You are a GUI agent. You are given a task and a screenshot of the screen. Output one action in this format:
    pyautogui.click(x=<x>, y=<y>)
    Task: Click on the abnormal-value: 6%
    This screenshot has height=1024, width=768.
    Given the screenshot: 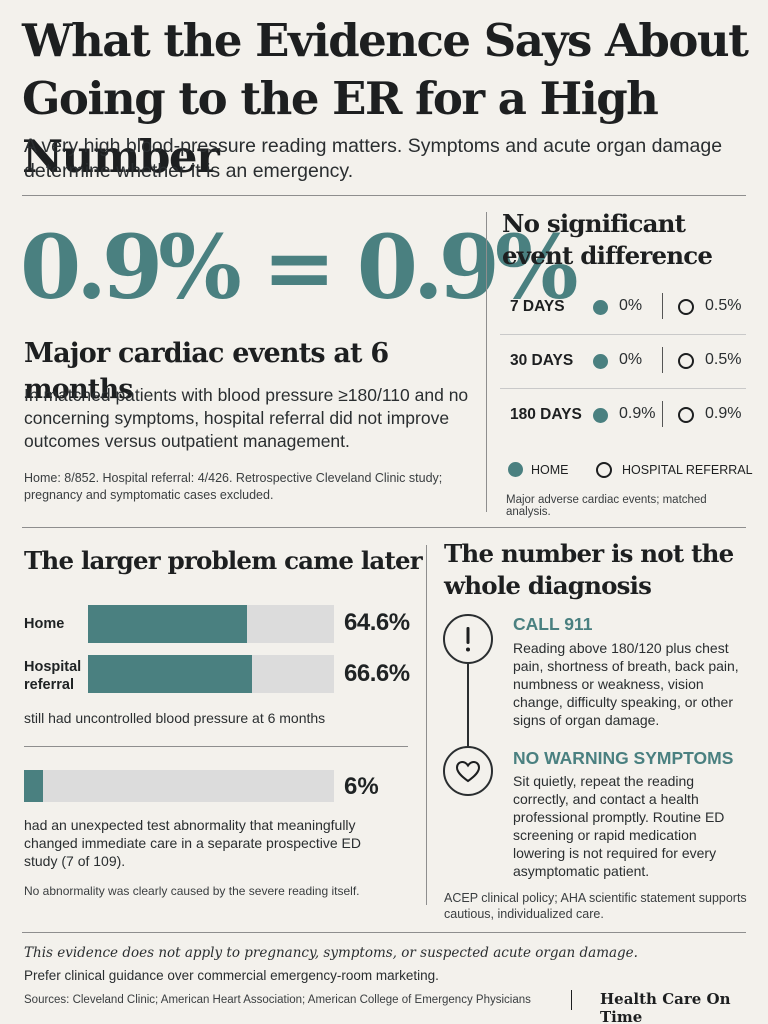 What is the action you would take?
    pyautogui.click(x=361, y=786)
    